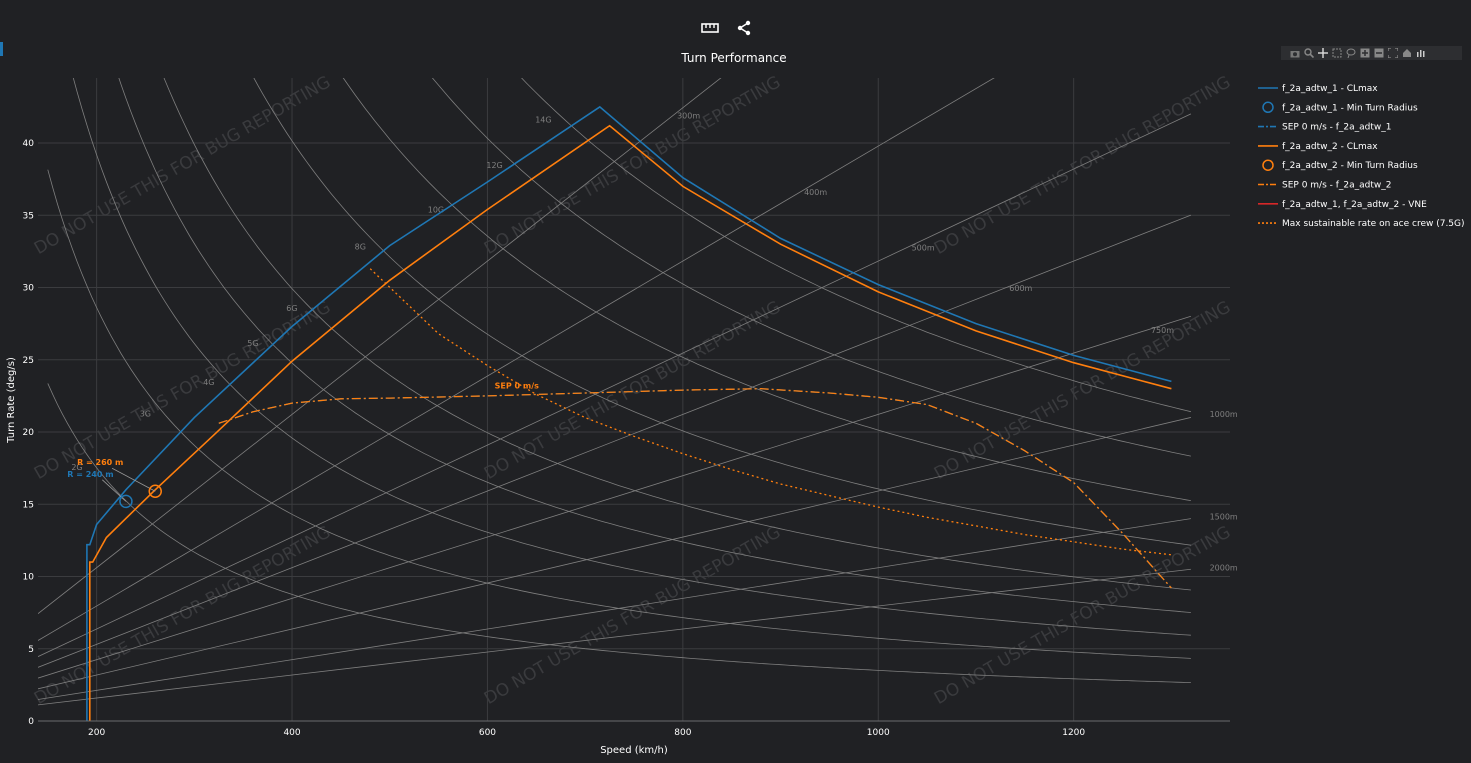 The width and height of the screenshot is (1471, 763). Describe the element at coordinates (1330, 89) in the screenshot. I see `legend-label: f_2a_adtw_1 - CLmax` at that location.